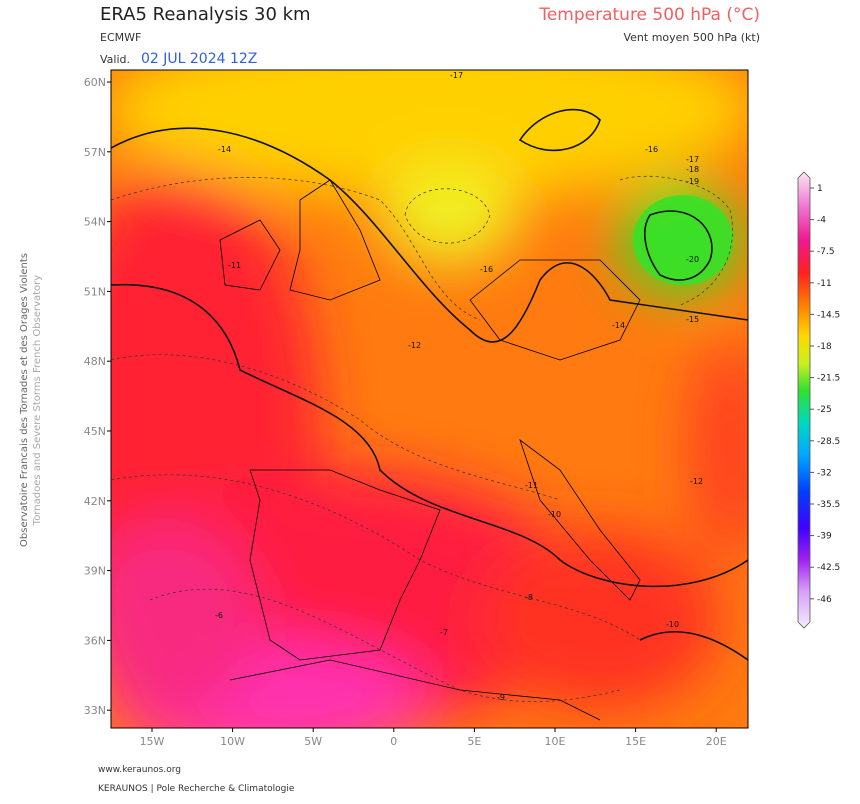 The height and width of the screenshot is (804, 860). Describe the element at coordinates (824, 473) in the screenshot. I see `colorbar-label: -32` at that location.